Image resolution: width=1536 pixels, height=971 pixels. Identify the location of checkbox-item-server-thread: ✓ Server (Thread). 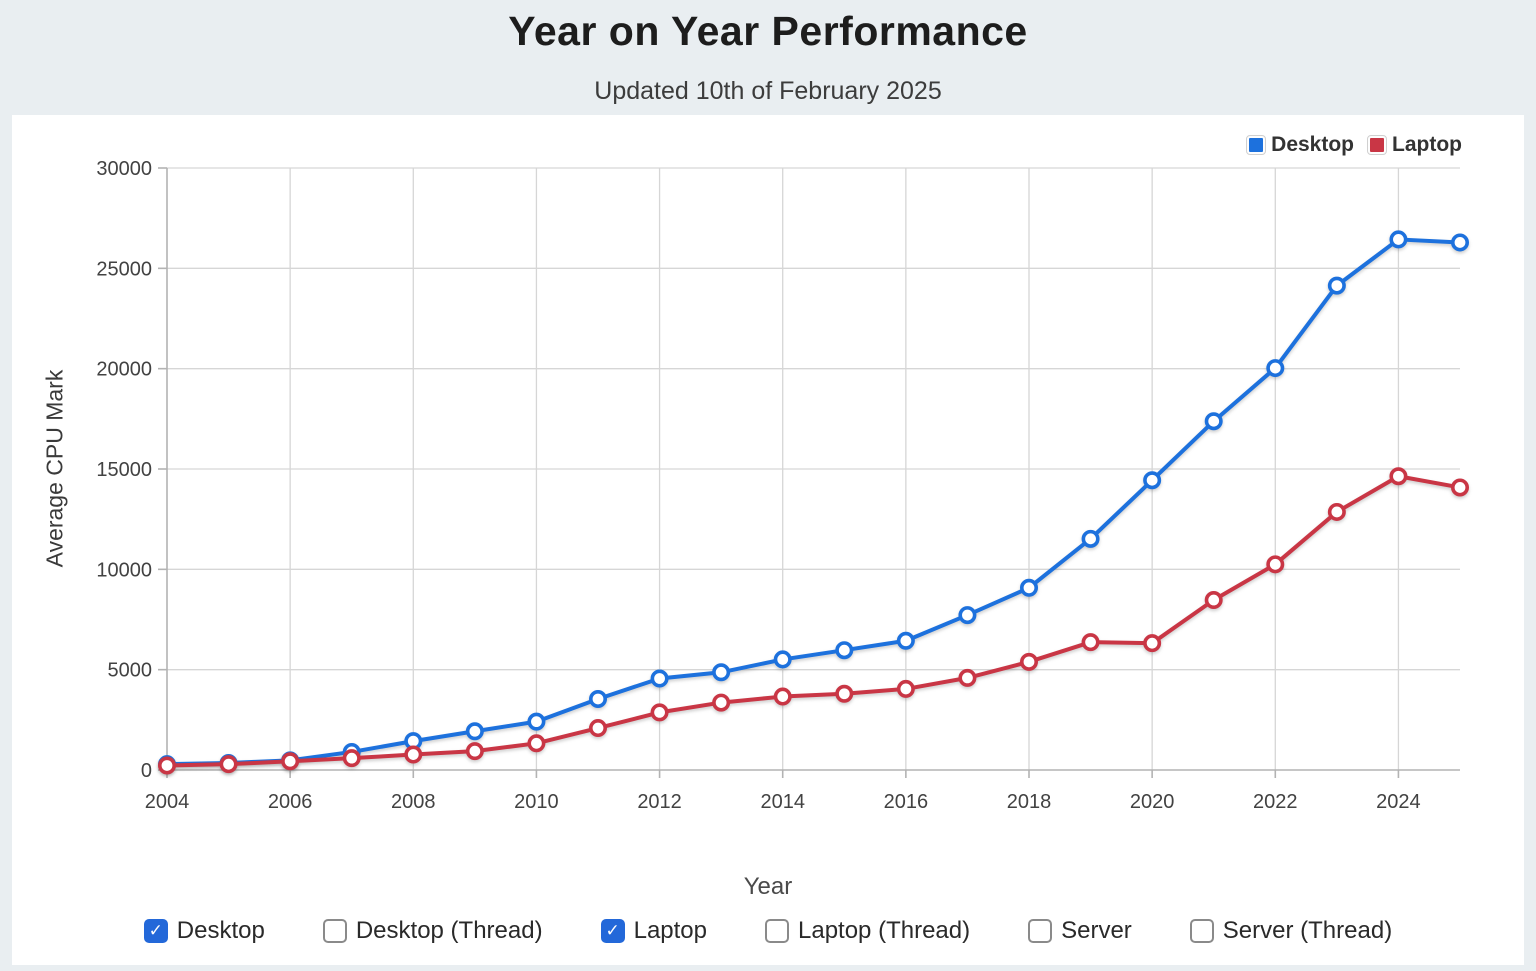
(1291, 931).